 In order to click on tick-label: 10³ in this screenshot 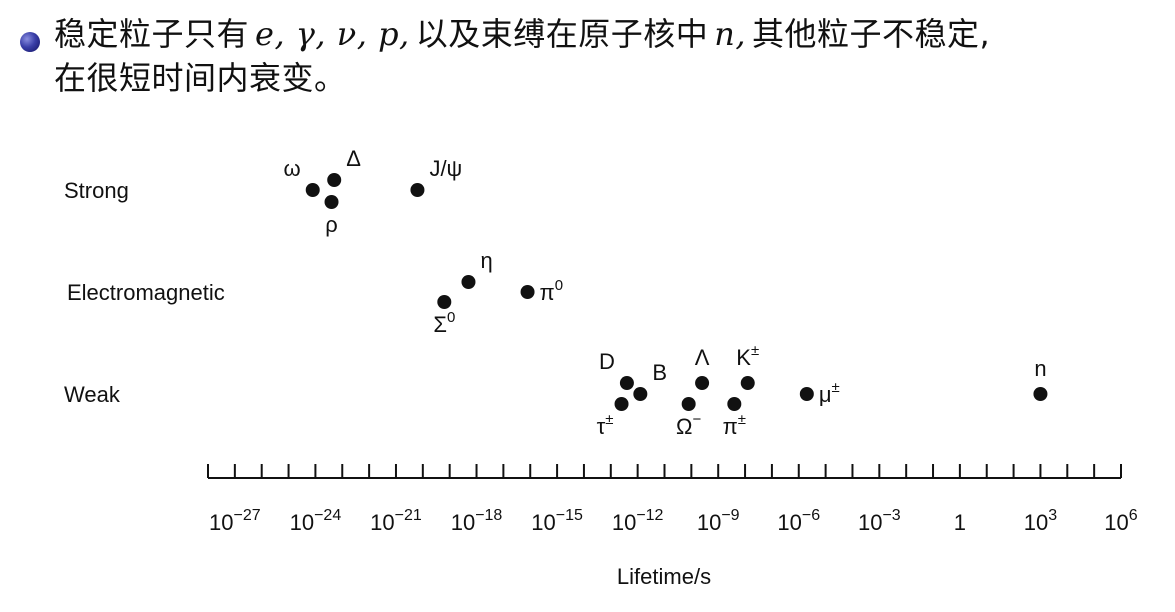, I will do `click(1040, 521)`.